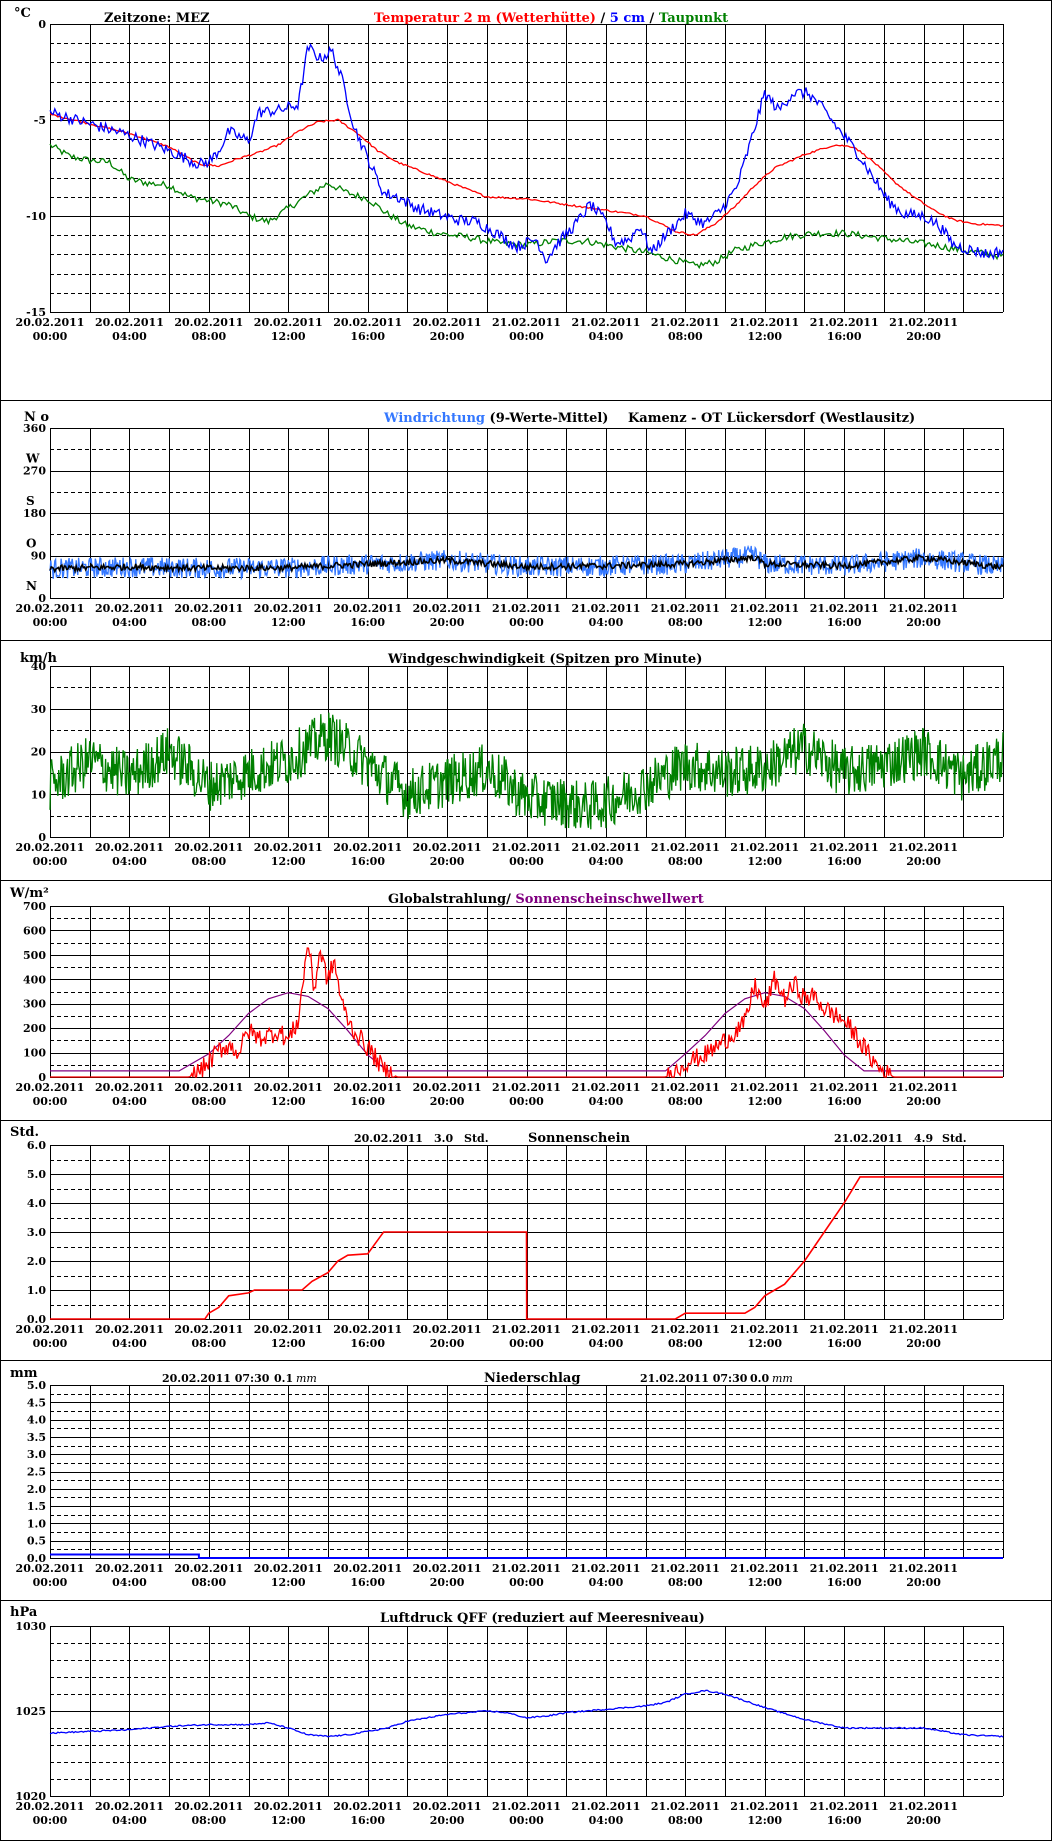 Image resolution: width=1052 pixels, height=1846 pixels. Describe the element at coordinates (22, 13) in the screenshot. I see `y-unit-label: °C` at that location.